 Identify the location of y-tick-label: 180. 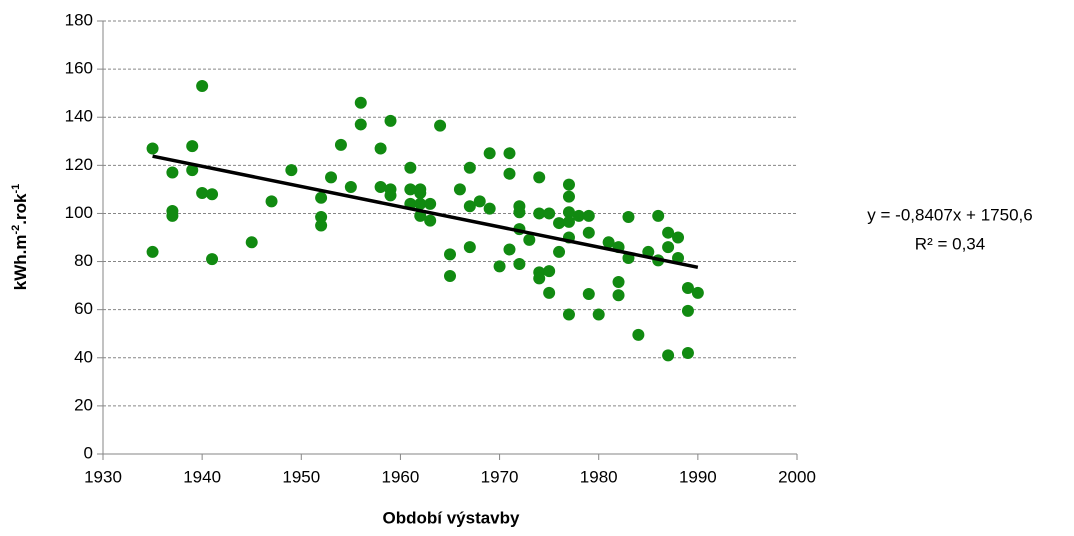
(79, 19).